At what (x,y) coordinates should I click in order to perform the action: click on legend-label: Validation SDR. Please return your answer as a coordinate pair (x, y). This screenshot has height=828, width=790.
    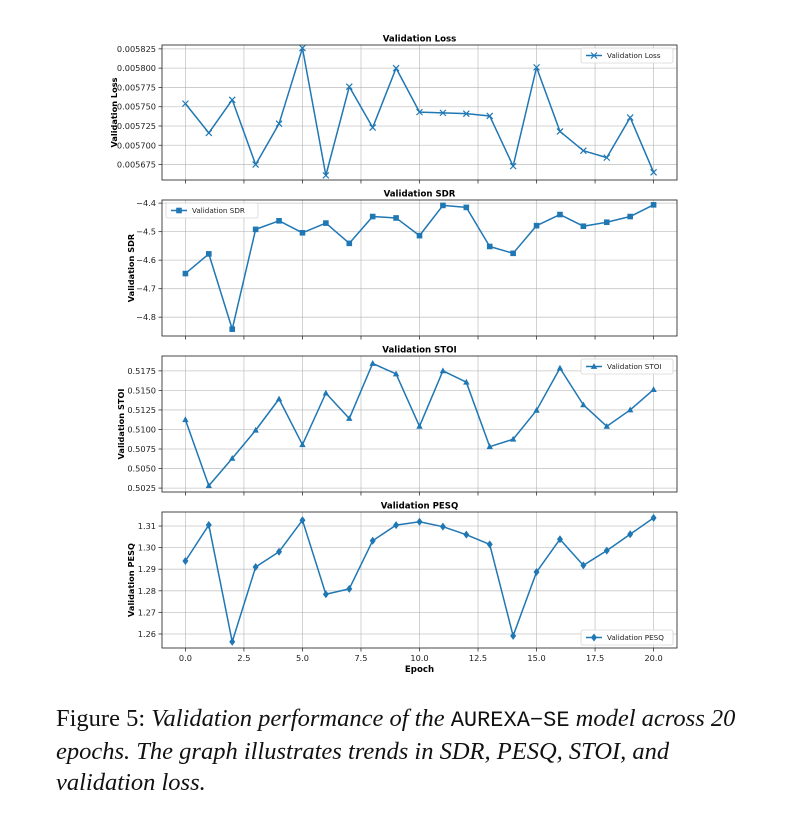
    Looking at the image, I should click on (218, 210).